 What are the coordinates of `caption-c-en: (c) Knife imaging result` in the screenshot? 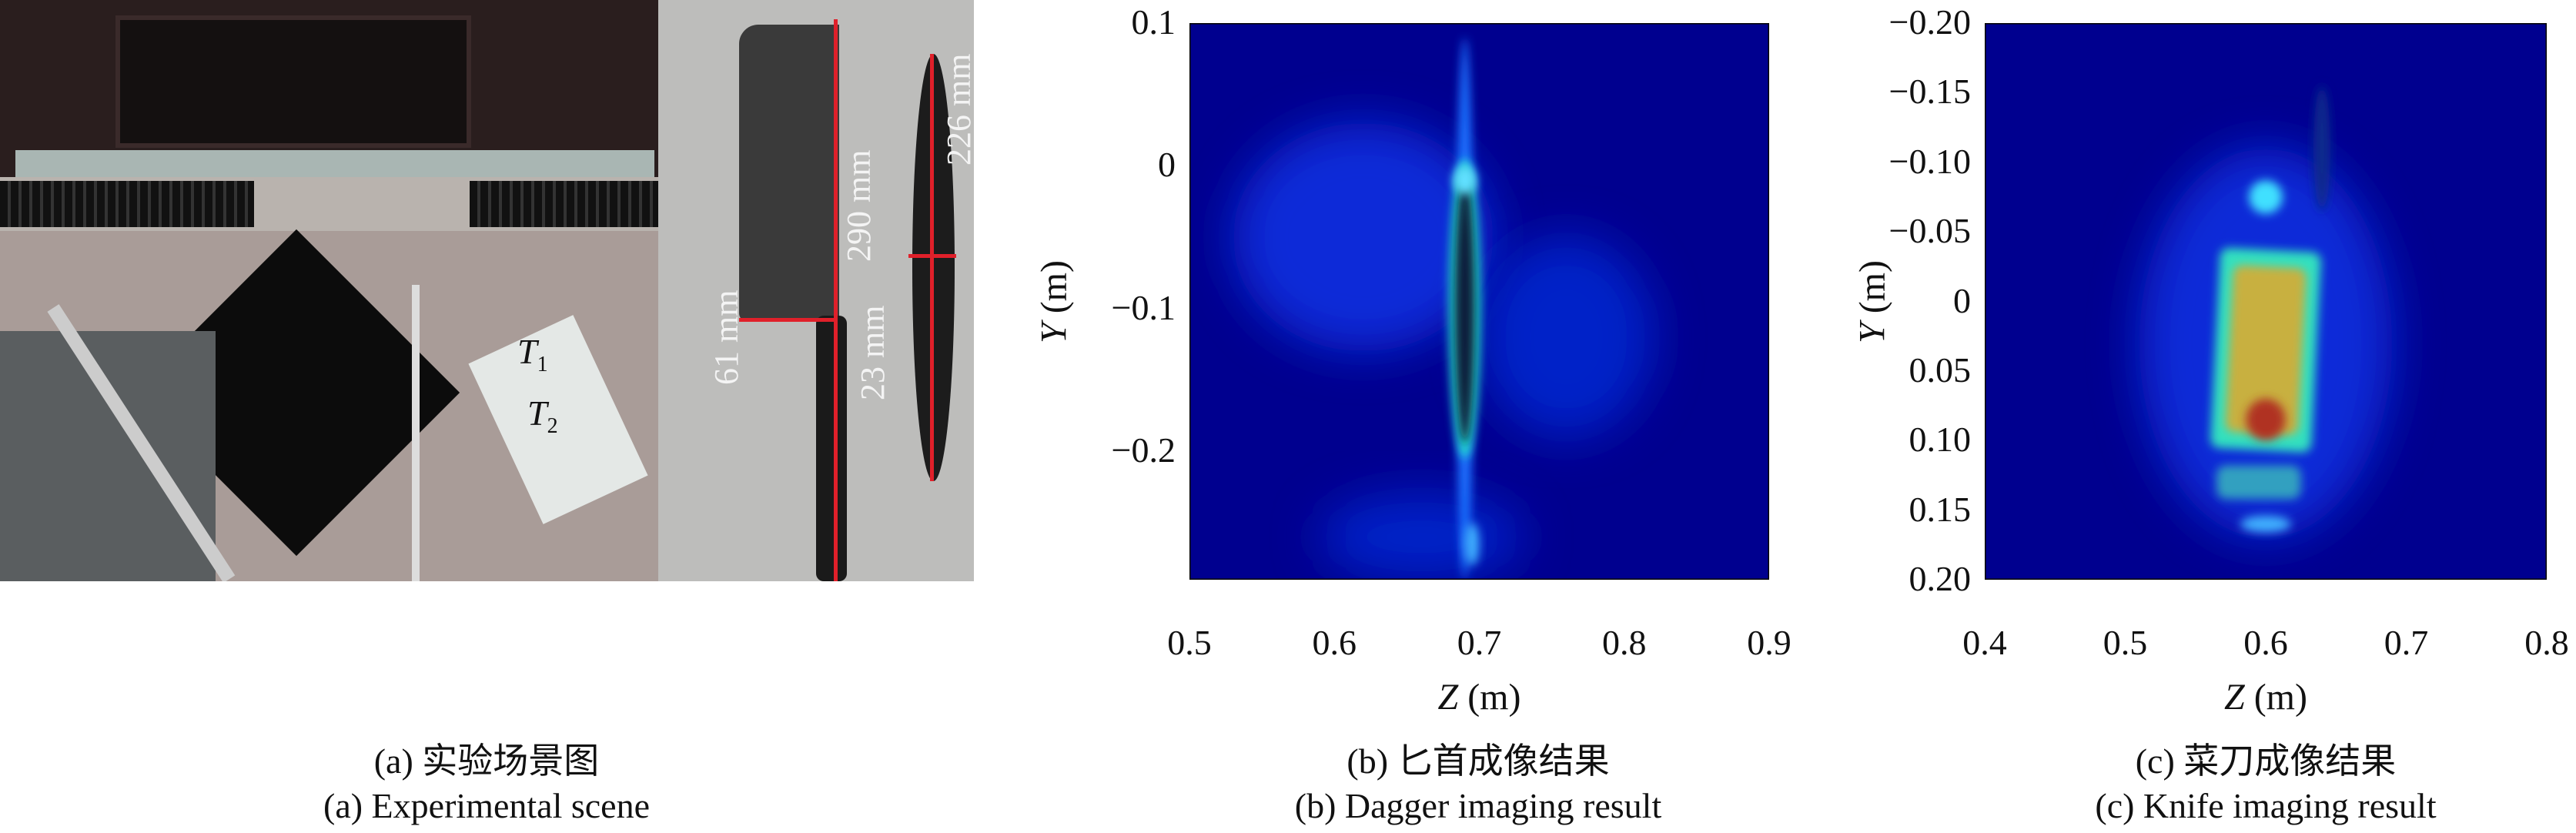 It's located at (2266, 805).